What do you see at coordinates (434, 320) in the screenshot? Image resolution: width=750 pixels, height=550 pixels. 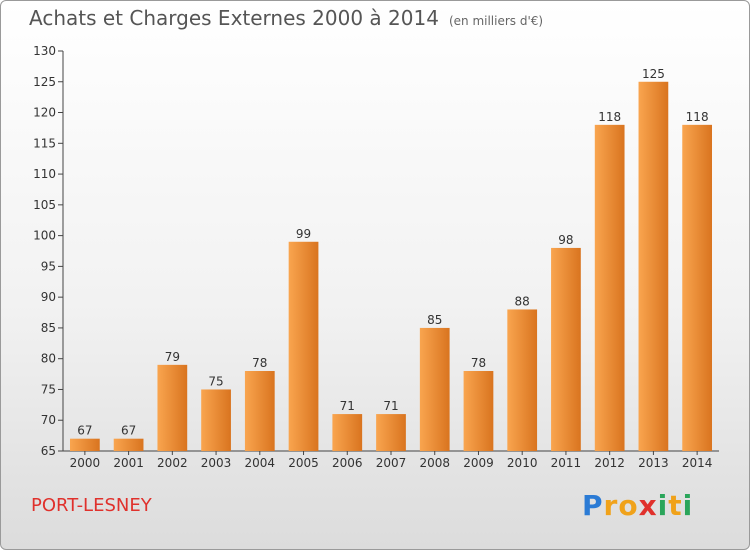 I see `bar-value-label: 85` at bounding box center [434, 320].